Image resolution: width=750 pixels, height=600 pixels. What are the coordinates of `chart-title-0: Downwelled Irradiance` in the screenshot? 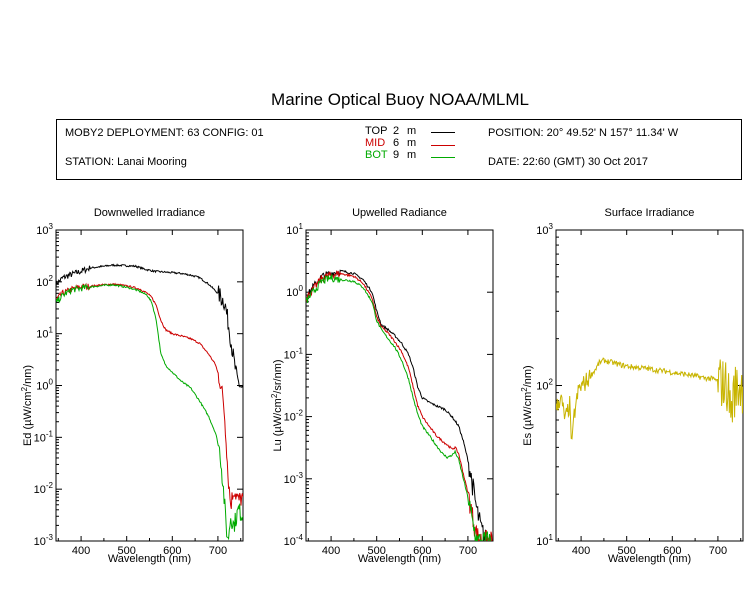 It's located at (149, 213).